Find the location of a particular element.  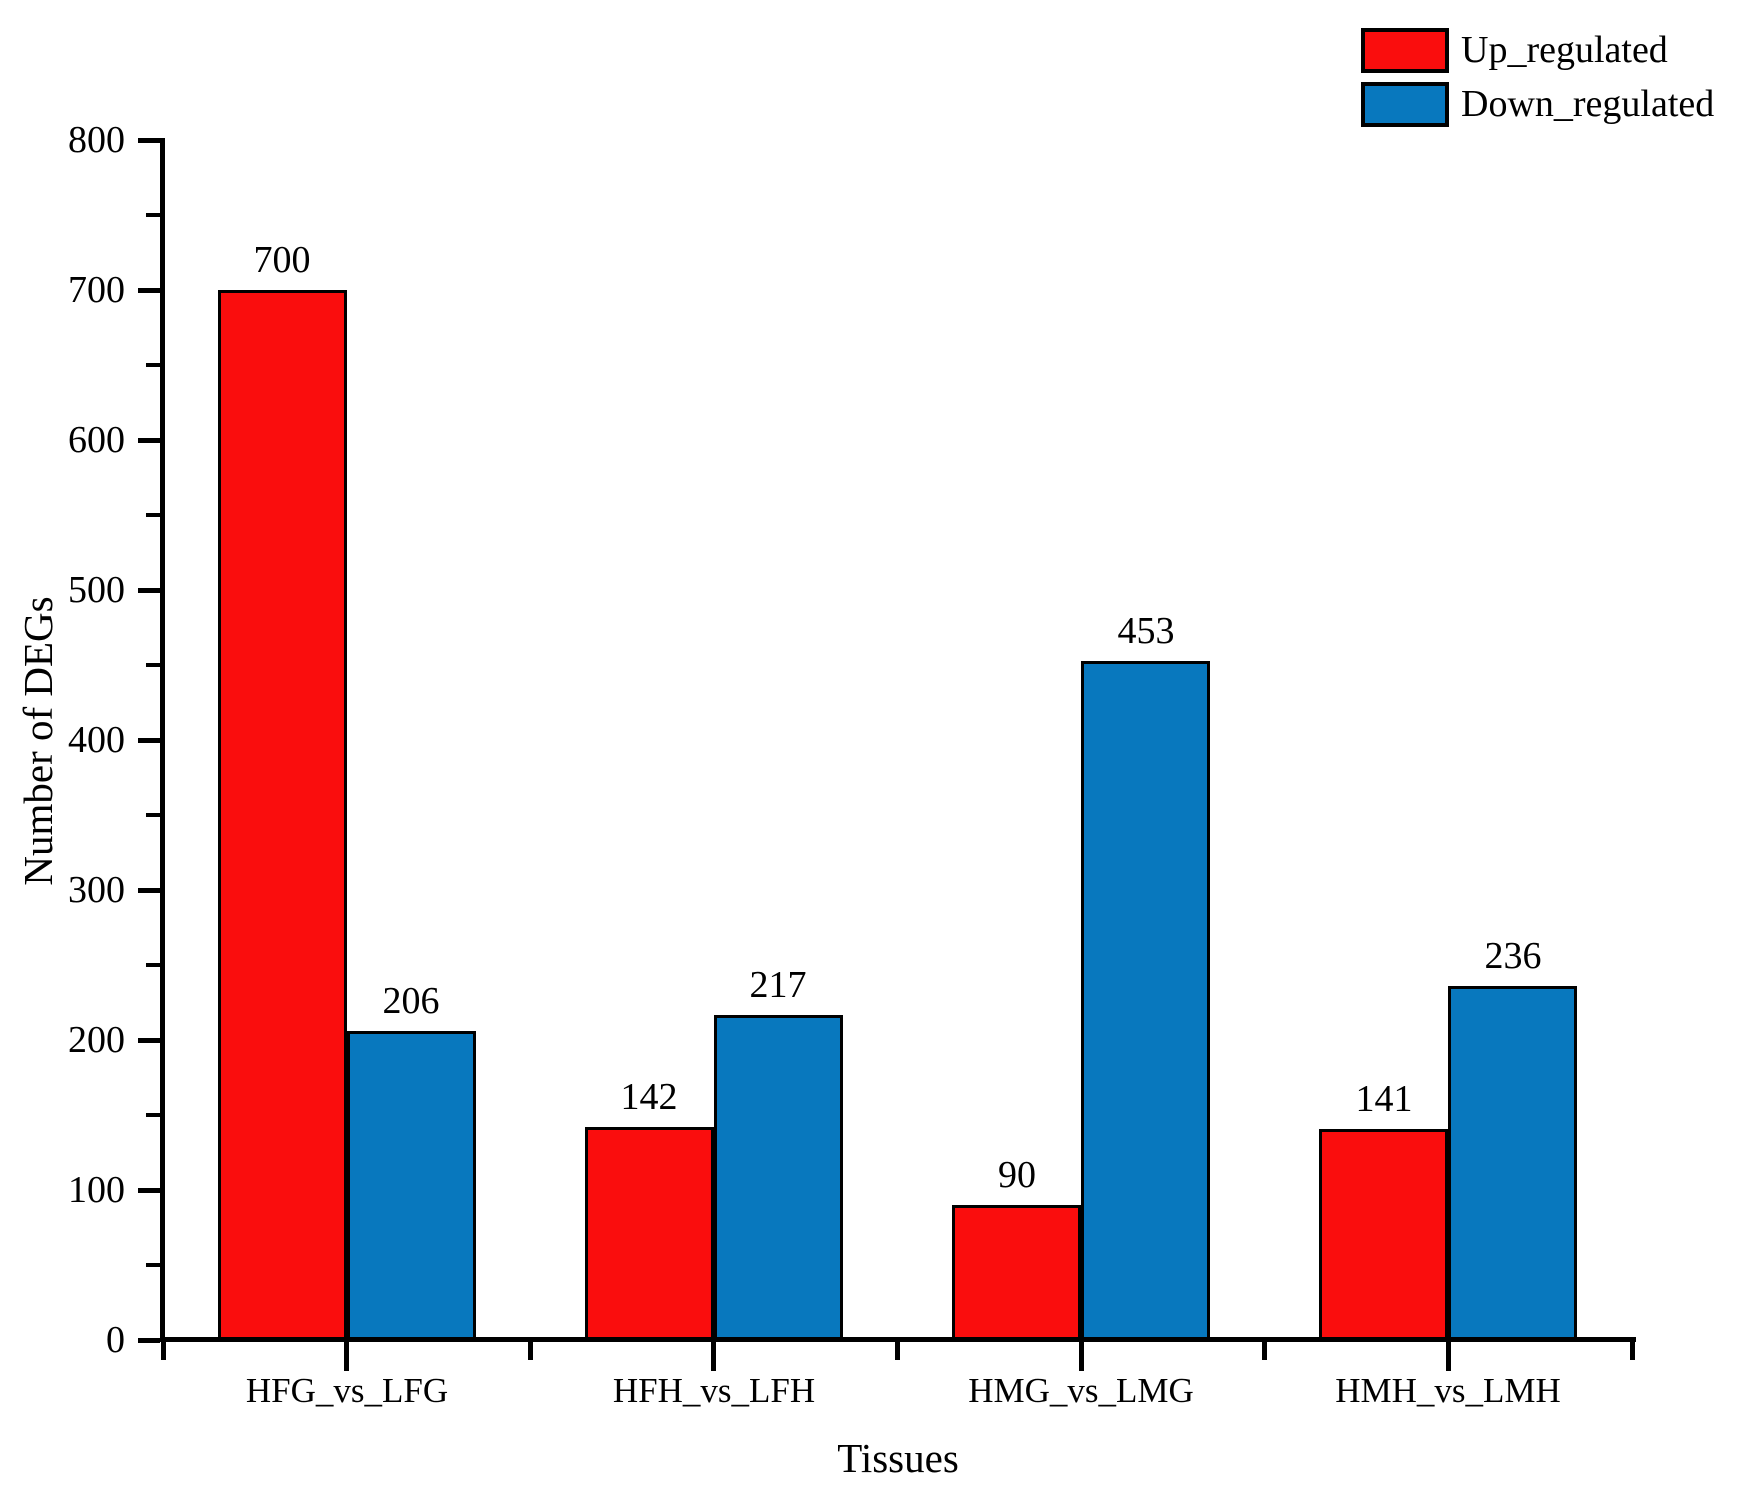

x-category-label: HFH_vs_LFH is located at coordinates (714, 1390).